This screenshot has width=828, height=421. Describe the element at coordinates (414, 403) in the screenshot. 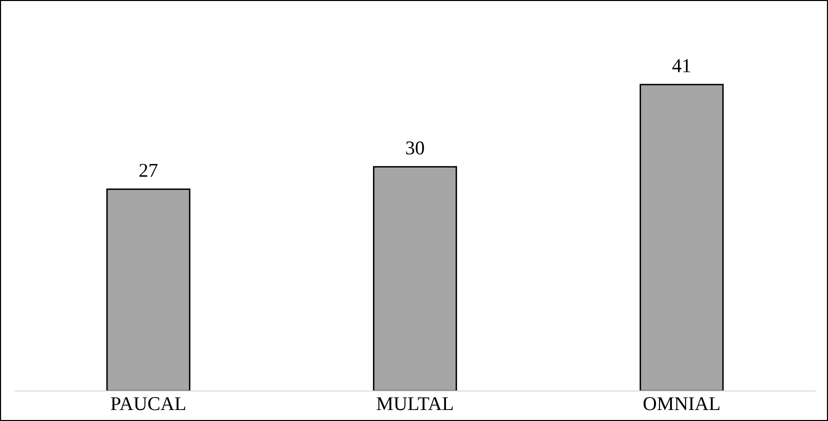

I see `x-tick-label: MULTAL` at that location.